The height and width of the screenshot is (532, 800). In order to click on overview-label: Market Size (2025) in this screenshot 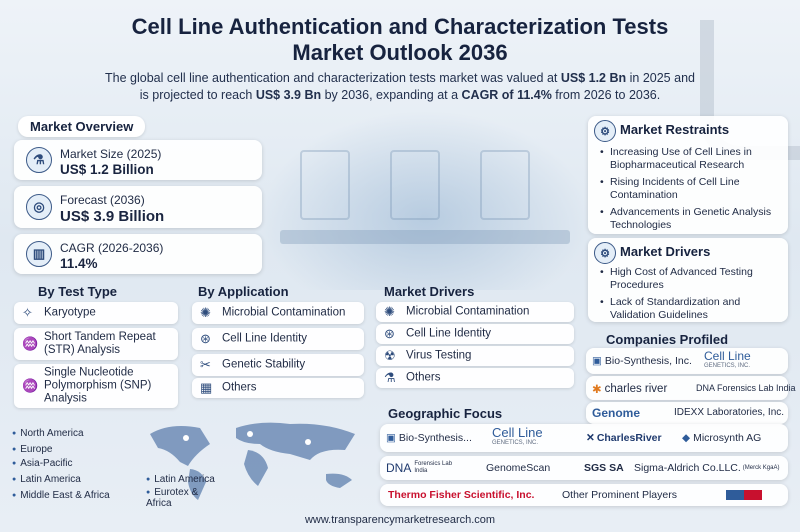, I will do `click(111, 154)`.